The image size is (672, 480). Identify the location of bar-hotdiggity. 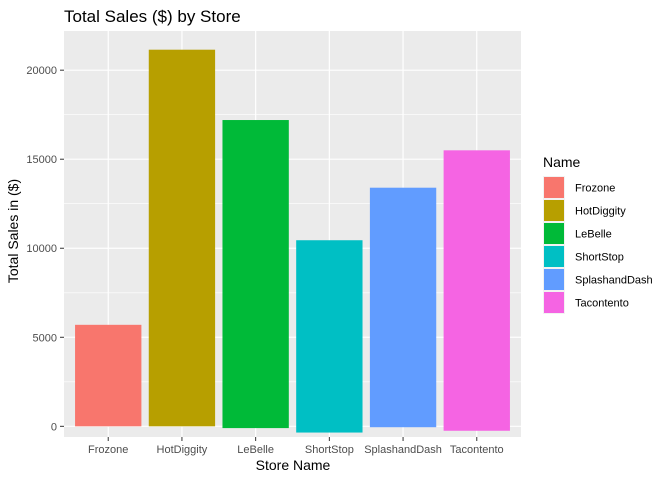
(182, 238).